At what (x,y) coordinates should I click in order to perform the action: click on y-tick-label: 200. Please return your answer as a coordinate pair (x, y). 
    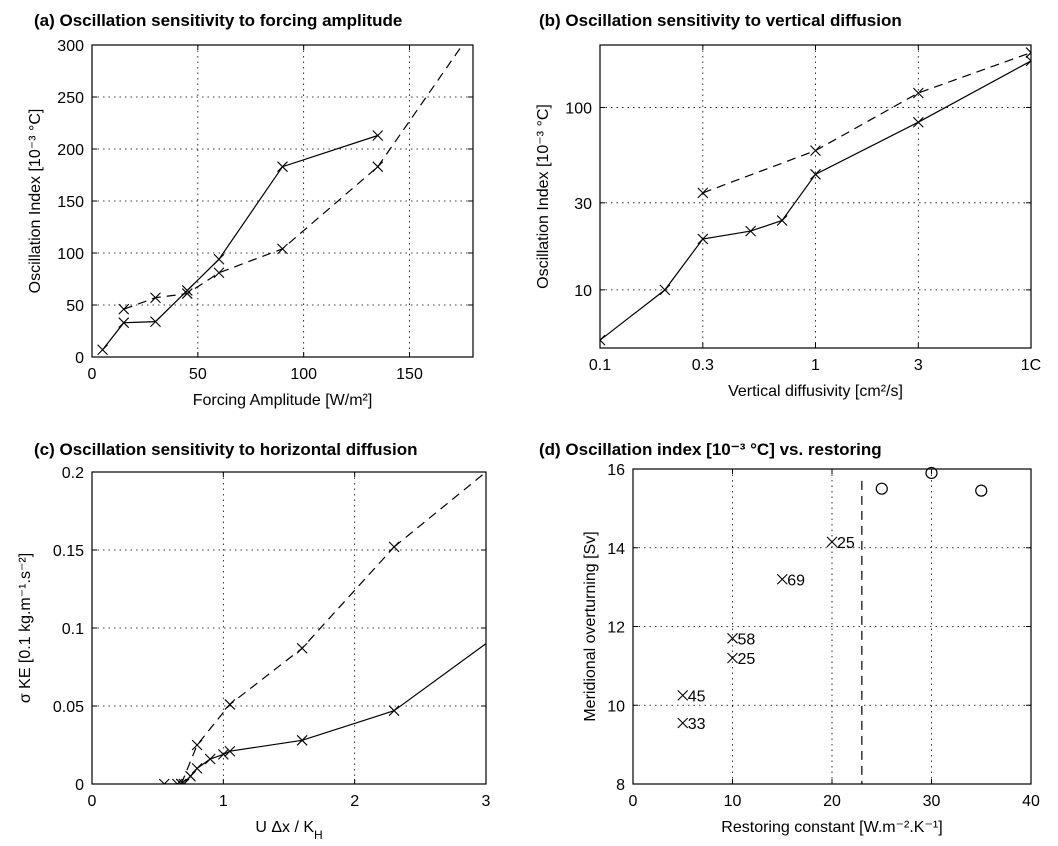
    Looking at the image, I should click on (70, 150).